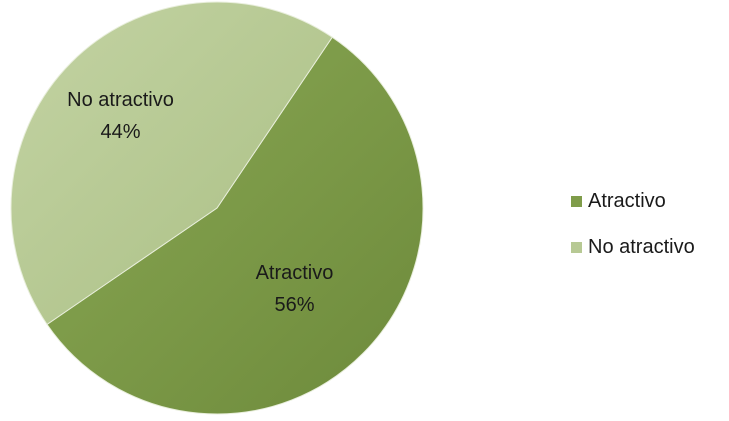 The image size is (729, 421). What do you see at coordinates (641, 246) in the screenshot?
I see `legend-label: No atractivo` at bounding box center [641, 246].